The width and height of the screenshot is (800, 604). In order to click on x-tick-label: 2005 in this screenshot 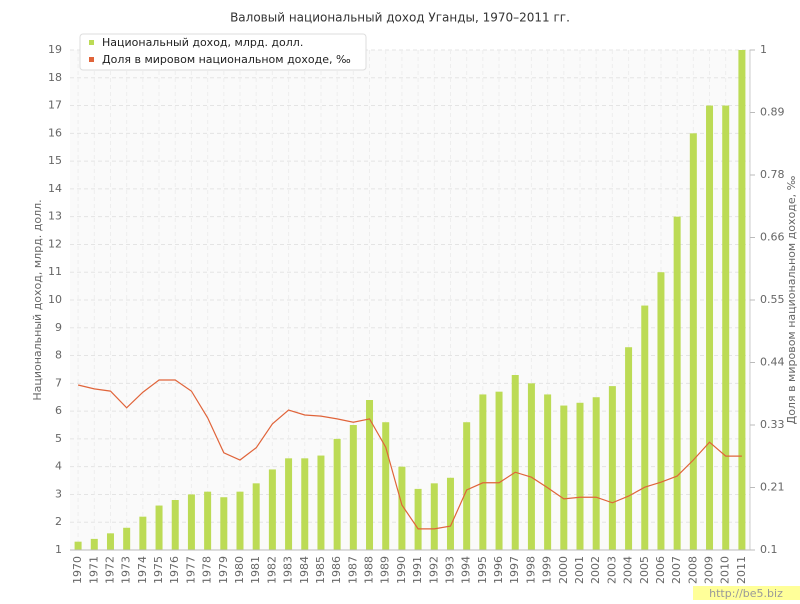, I will do `click(644, 570)`.